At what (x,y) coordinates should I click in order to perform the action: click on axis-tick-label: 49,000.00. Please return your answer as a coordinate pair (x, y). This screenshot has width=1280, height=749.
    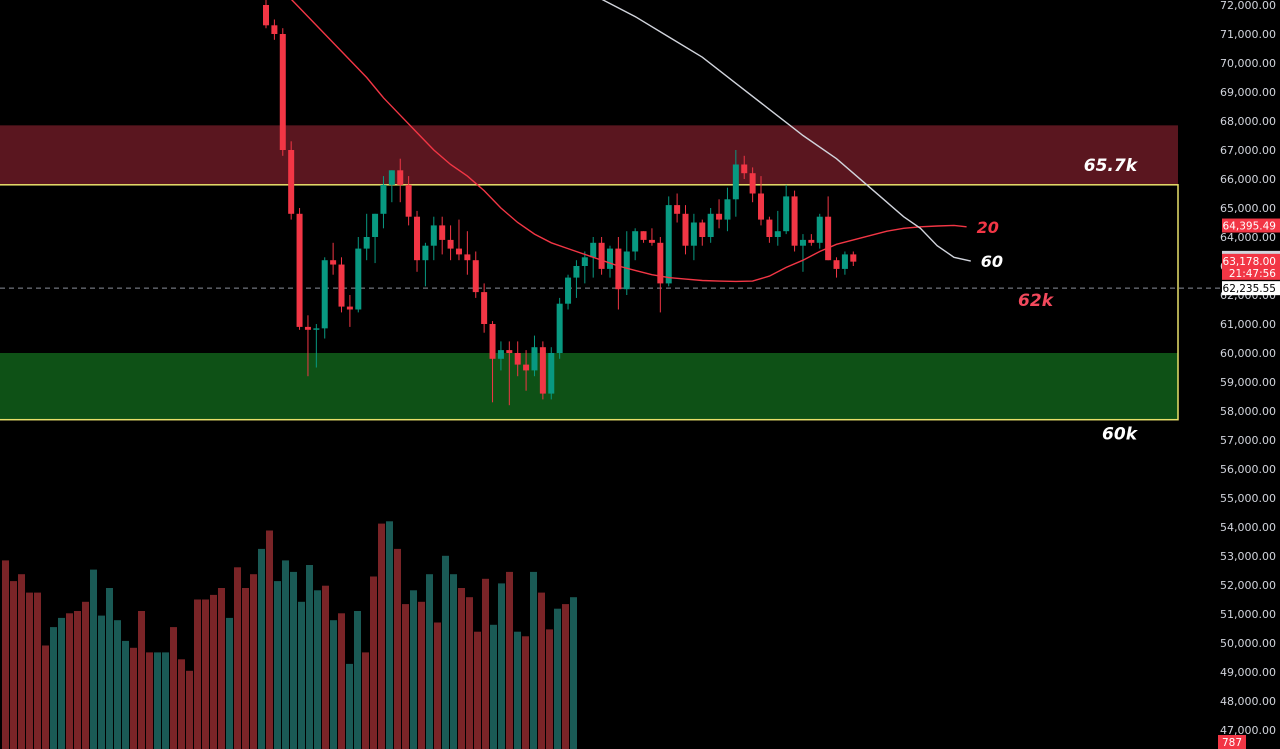
    Looking at the image, I should click on (1248, 672).